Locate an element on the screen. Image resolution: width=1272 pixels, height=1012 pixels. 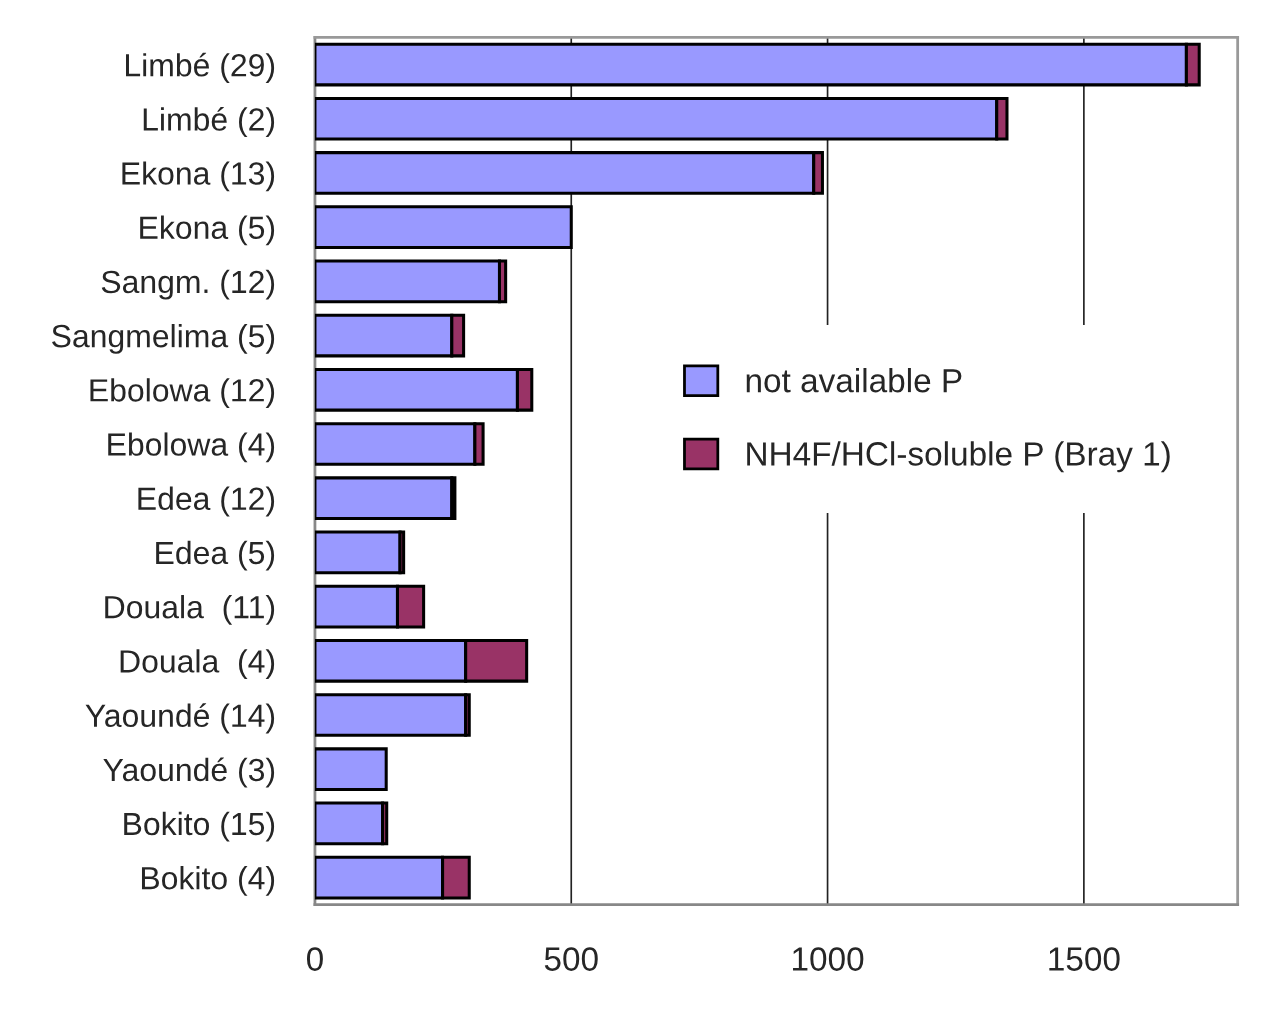
y-tick-label: Yaoundé (14) is located at coordinates (180, 718).